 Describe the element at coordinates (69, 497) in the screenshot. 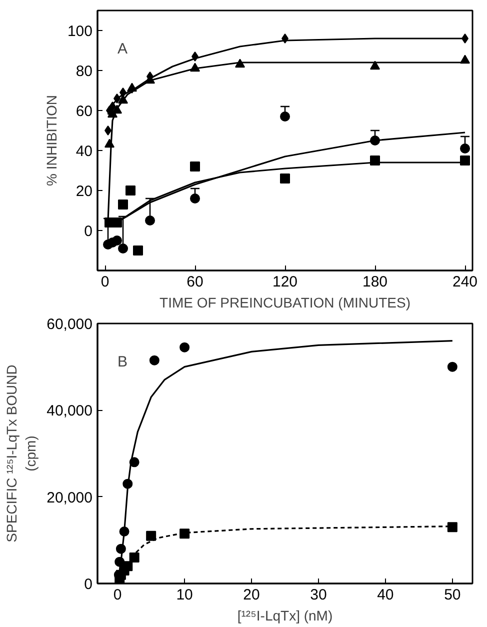

I see `y-tick-label: 20,000` at that location.